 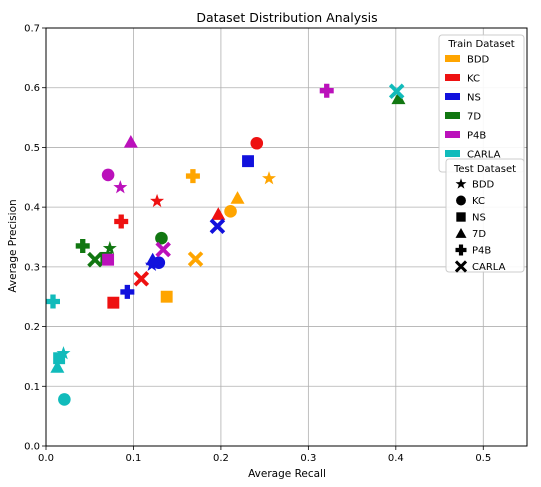 I want to click on train-legend-label: BDD, so click(x=478, y=60).